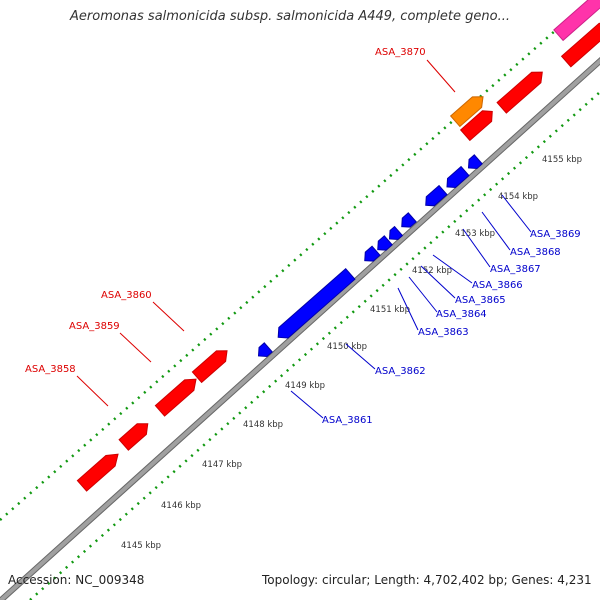 The image size is (600, 600). What do you see at coordinates (432, 271) in the screenshot?
I see `scale-label-4152: 4152 kbp` at bounding box center [432, 271].